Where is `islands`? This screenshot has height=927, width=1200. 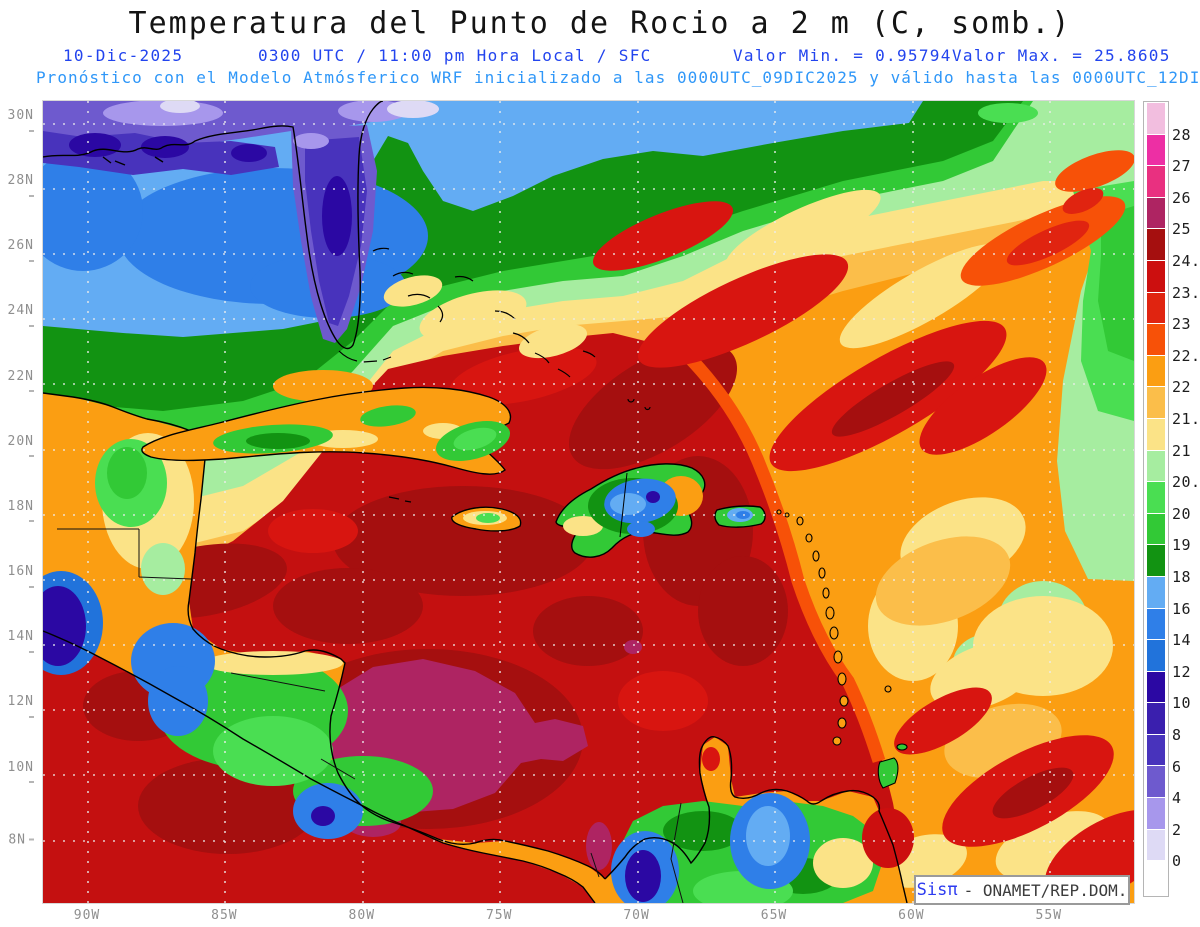
islands is located at coordinates (453, 472).